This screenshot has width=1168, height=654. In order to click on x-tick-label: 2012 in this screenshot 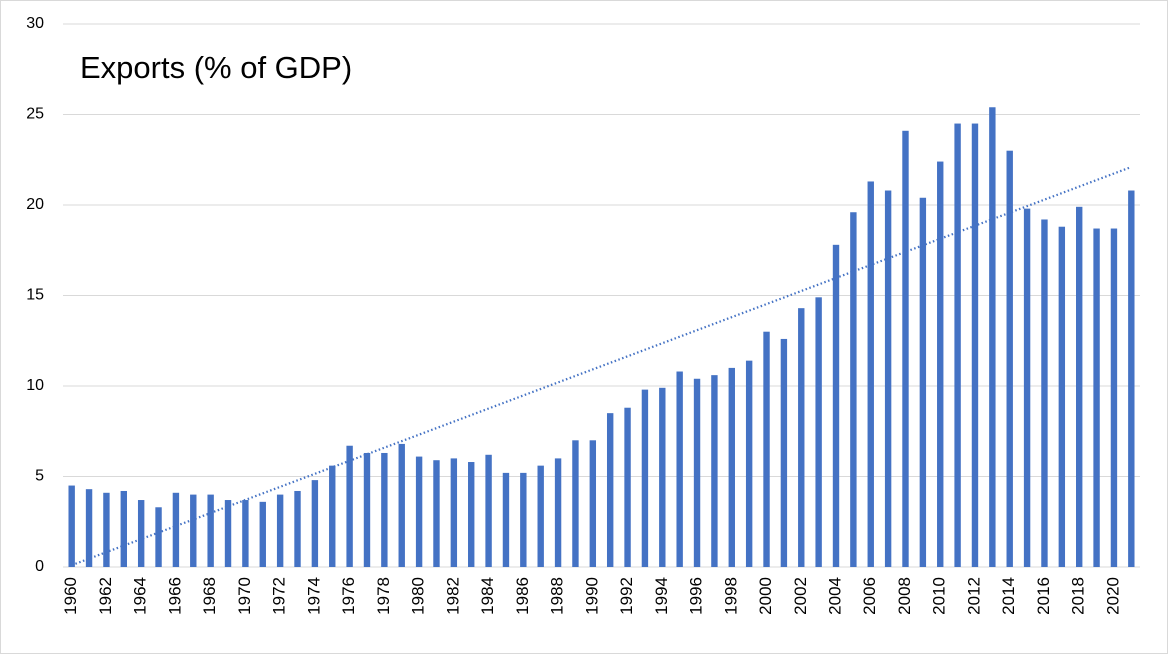, I will do `click(973, 596)`.